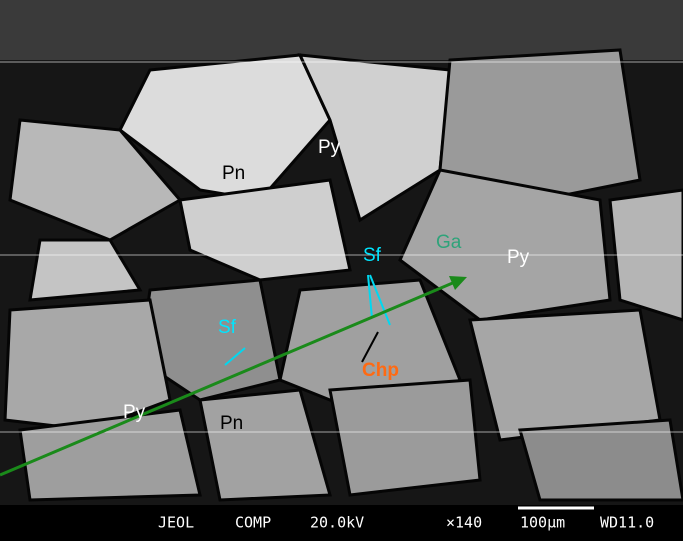  What do you see at coordinates (464, 523) in the screenshot?
I see `magnification: ×140` at bounding box center [464, 523].